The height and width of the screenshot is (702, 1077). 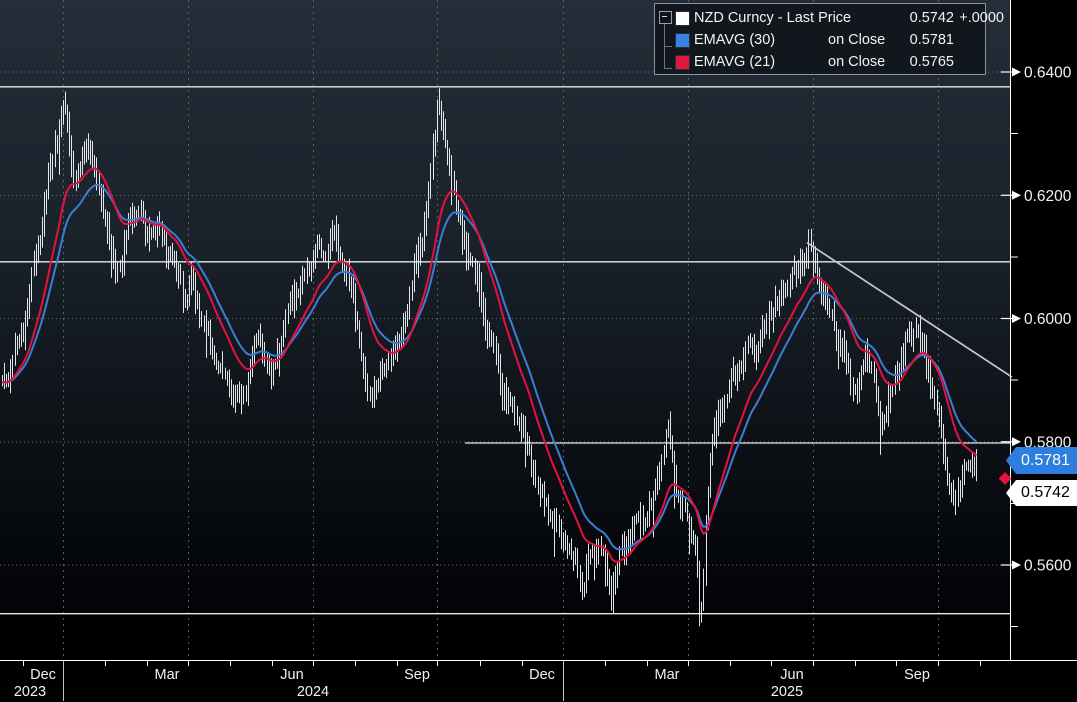 What do you see at coordinates (773, 18) in the screenshot?
I see `legend-series-name: NZD Curncy - Last Price` at bounding box center [773, 18].